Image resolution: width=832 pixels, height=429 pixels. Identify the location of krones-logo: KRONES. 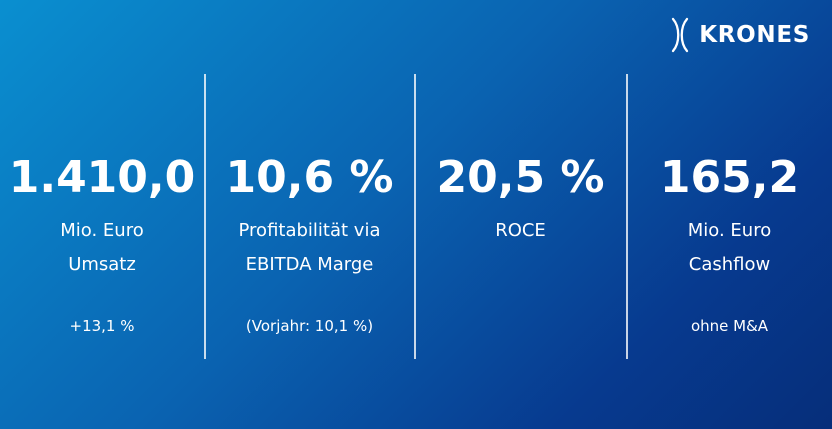
(740, 35).